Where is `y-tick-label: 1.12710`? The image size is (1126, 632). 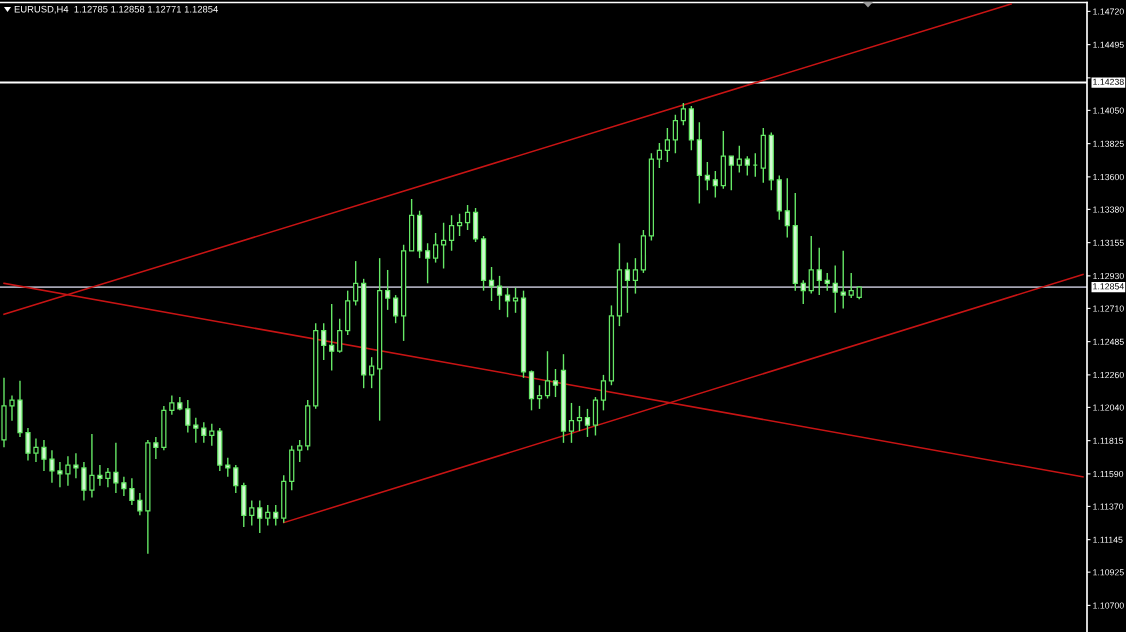 y-tick-label: 1.12710 is located at coordinates (1108, 308).